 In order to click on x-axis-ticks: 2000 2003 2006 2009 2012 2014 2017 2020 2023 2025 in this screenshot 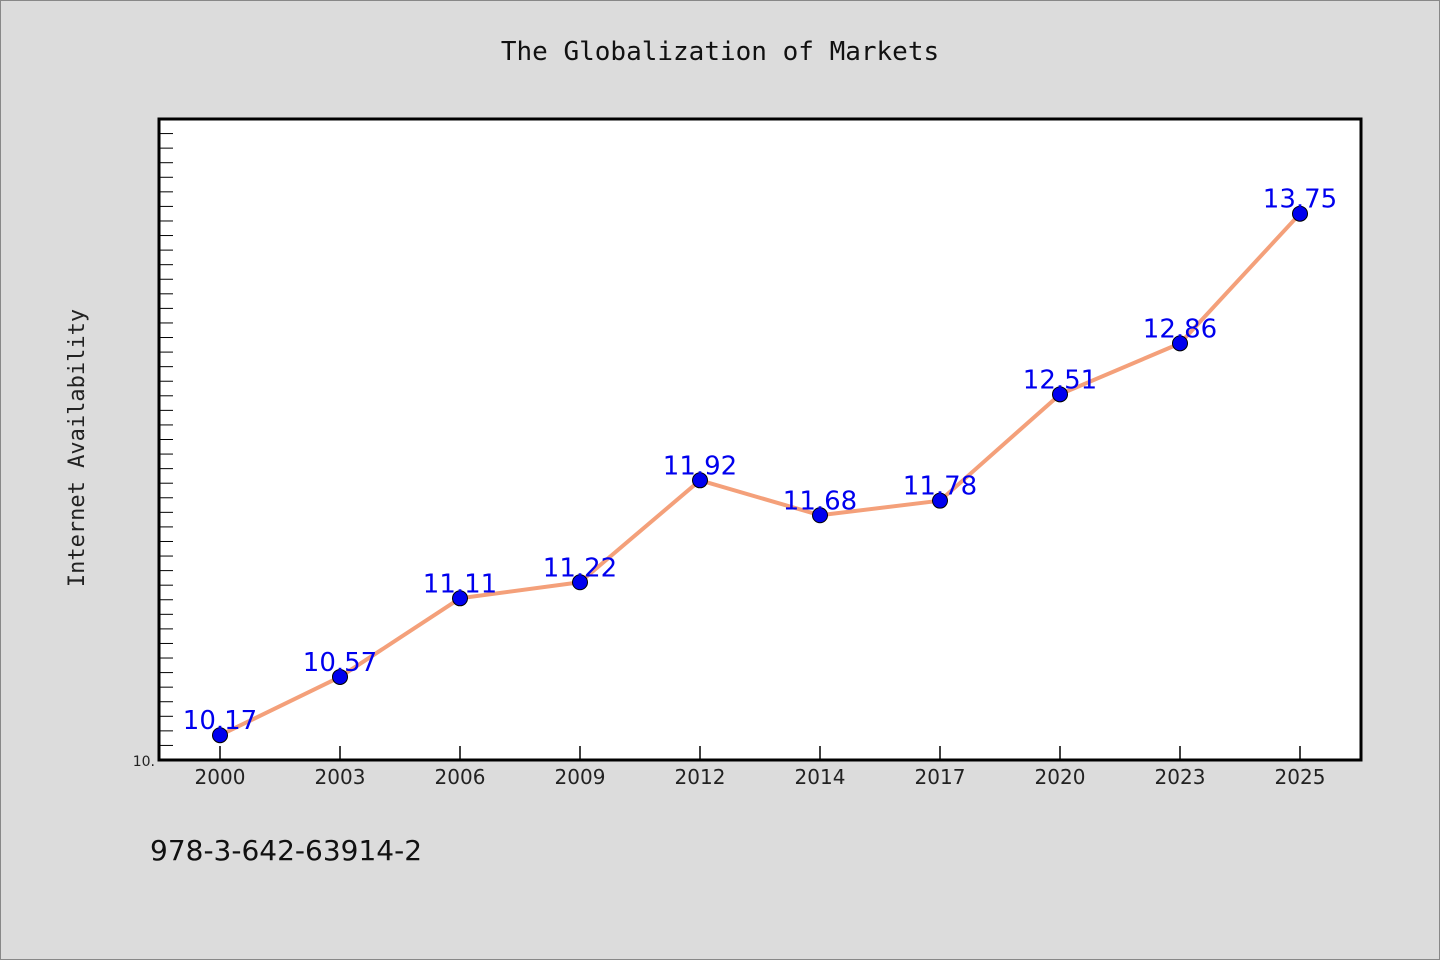, I will do `click(760, 767)`.